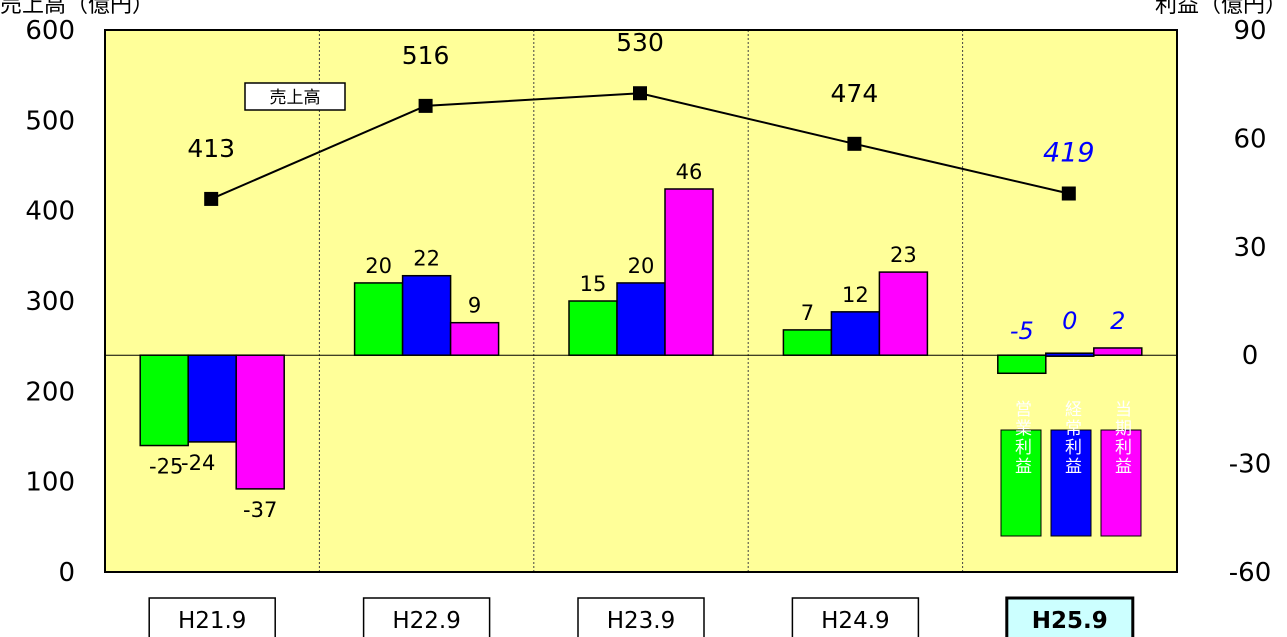 The height and width of the screenshot is (637, 1287). I want to click on left-tick-label: 200, so click(50, 392).